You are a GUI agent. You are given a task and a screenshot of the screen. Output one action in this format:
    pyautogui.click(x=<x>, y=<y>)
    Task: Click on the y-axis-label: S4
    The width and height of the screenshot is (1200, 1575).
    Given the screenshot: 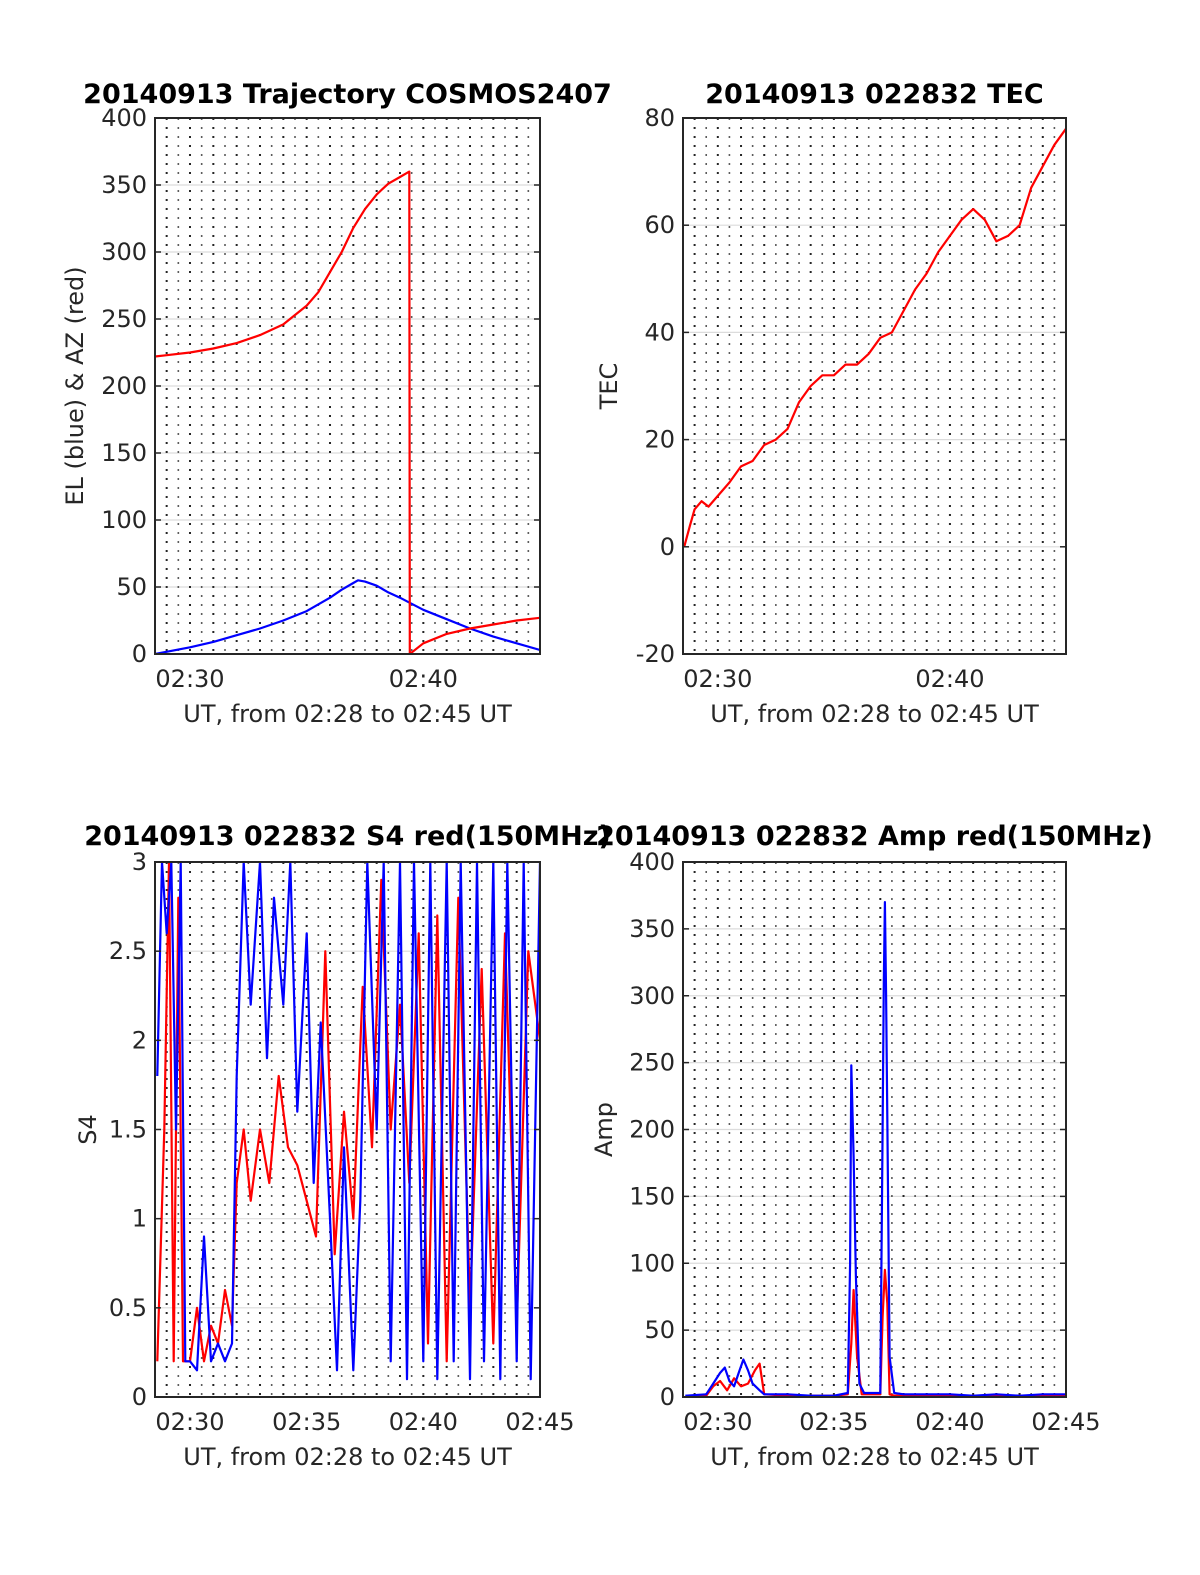 What is the action you would take?
    pyautogui.click(x=88, y=1129)
    